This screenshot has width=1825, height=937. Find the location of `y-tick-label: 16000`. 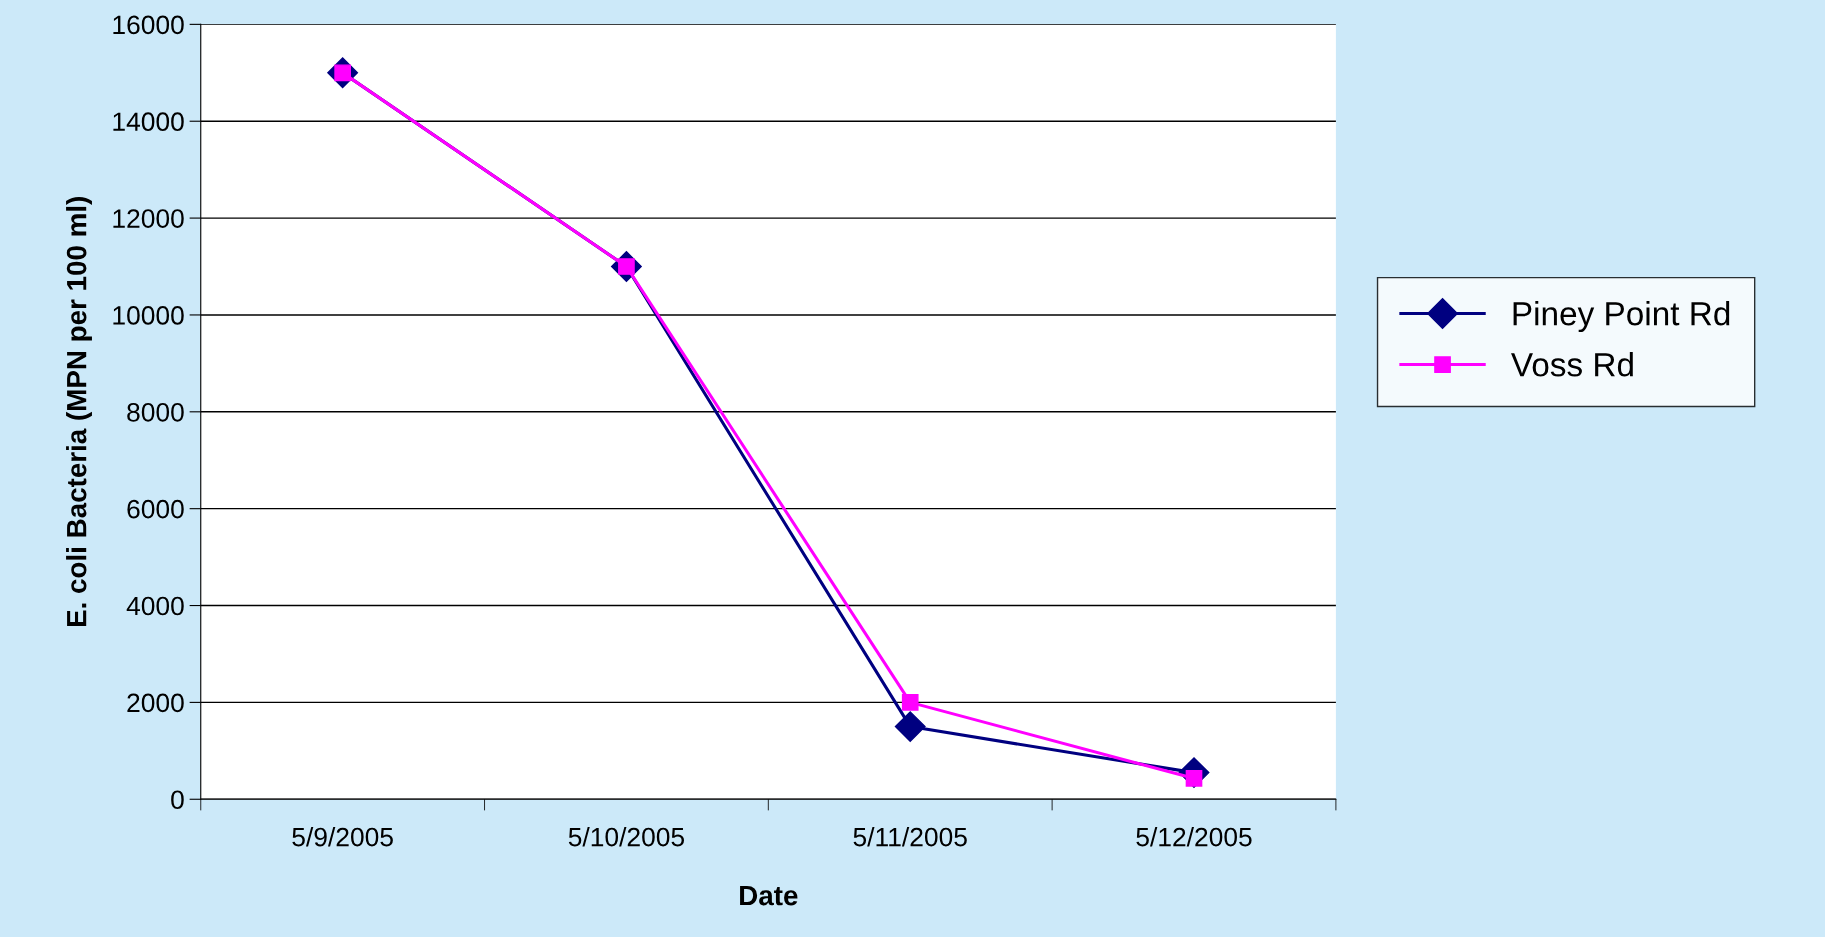

y-tick-label: 16000 is located at coordinates (148, 25).